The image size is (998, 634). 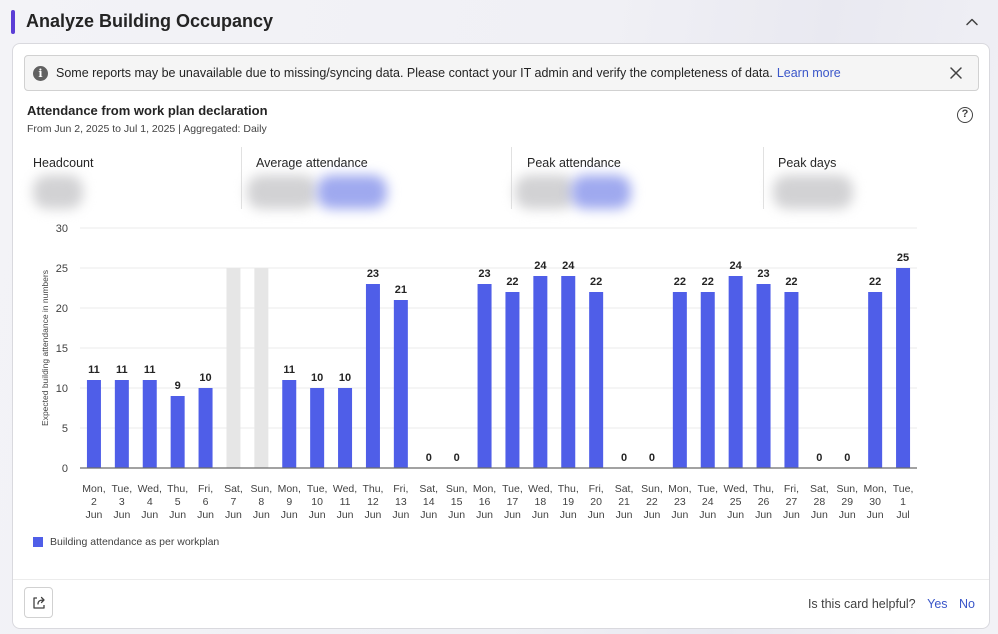 I want to click on x-tick-label: Jul, so click(x=902, y=515).